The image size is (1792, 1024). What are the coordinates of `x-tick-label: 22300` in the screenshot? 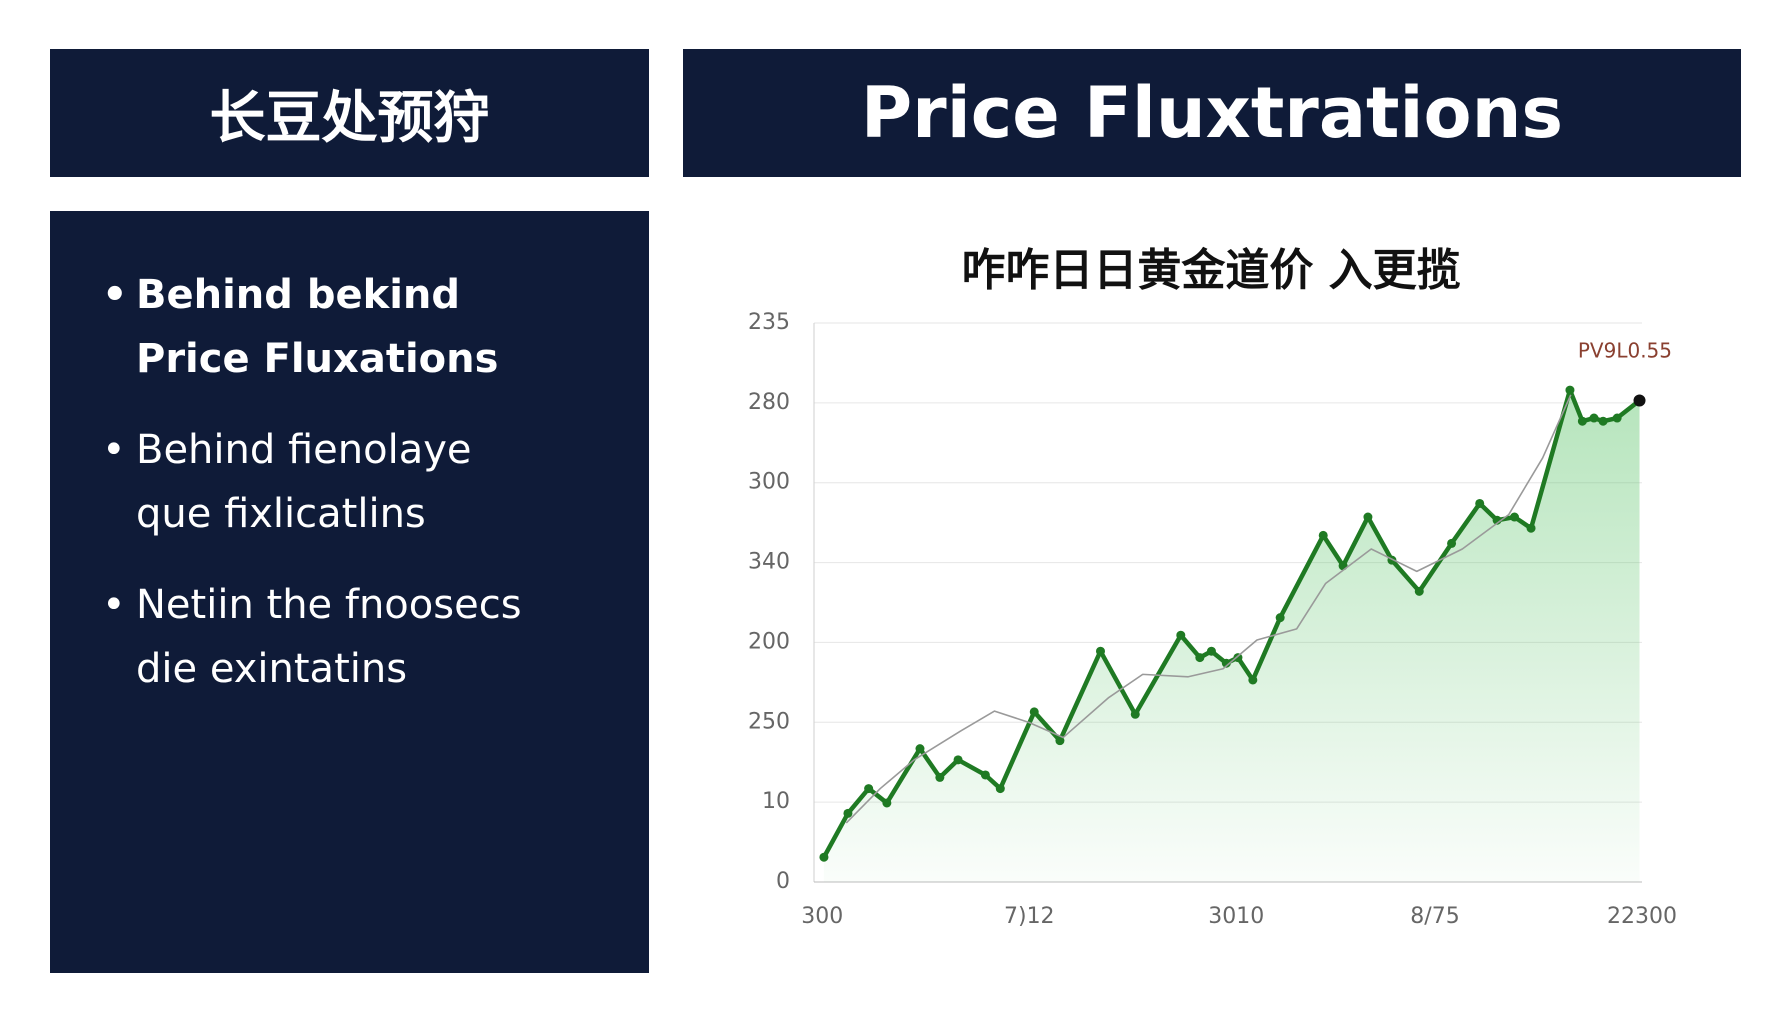 It's located at (1642, 916).